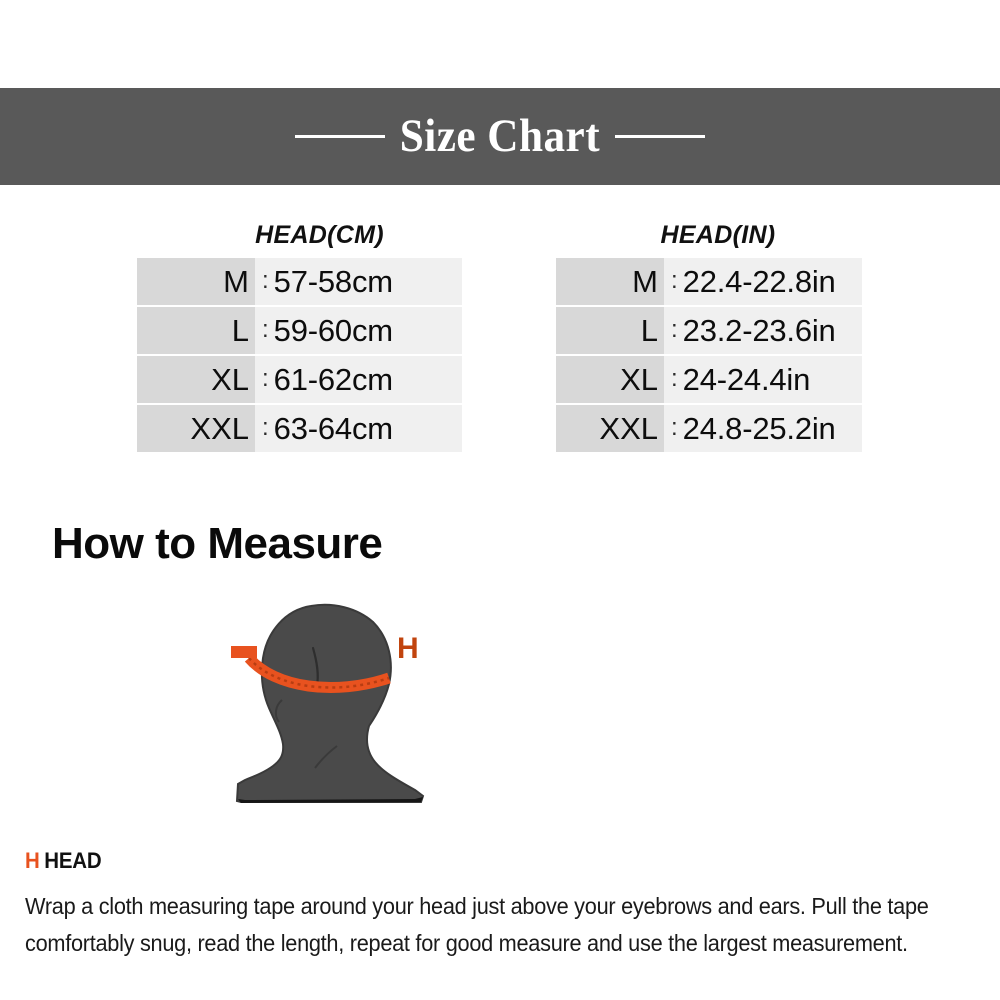  I want to click on table-row: M : 22.4-22.8in, so click(709, 281).